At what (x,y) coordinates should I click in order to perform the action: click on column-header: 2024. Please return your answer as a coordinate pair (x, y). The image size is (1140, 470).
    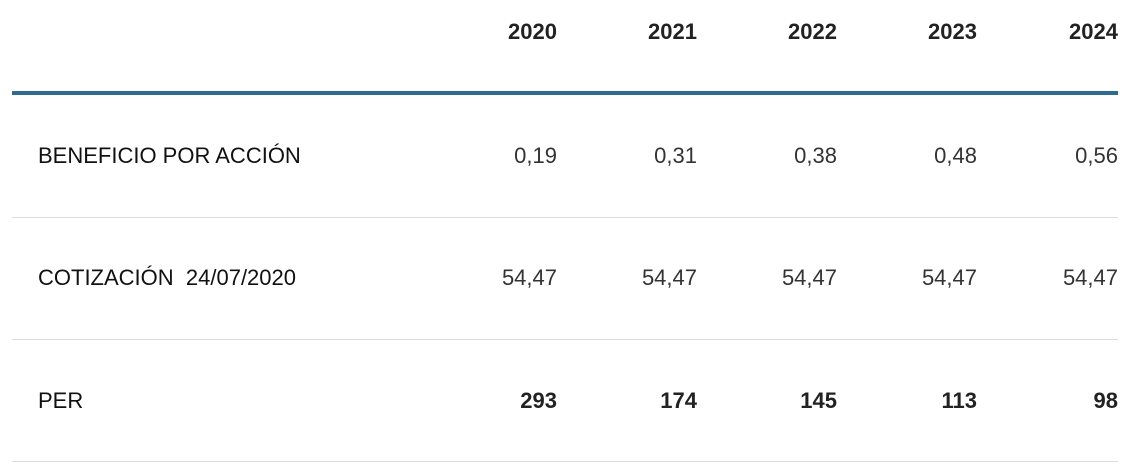
    Looking at the image, I should click on (1093, 31).